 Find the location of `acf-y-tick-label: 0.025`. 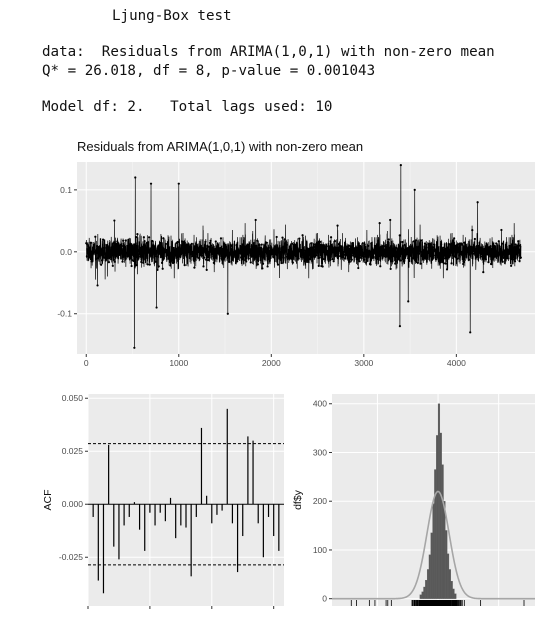

acf-y-tick-label: 0.025 is located at coordinates (73, 451).